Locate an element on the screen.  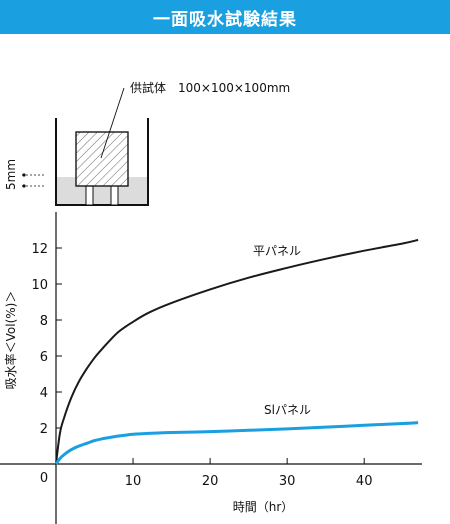
depth-label: 5mm is located at coordinates (11, 174).